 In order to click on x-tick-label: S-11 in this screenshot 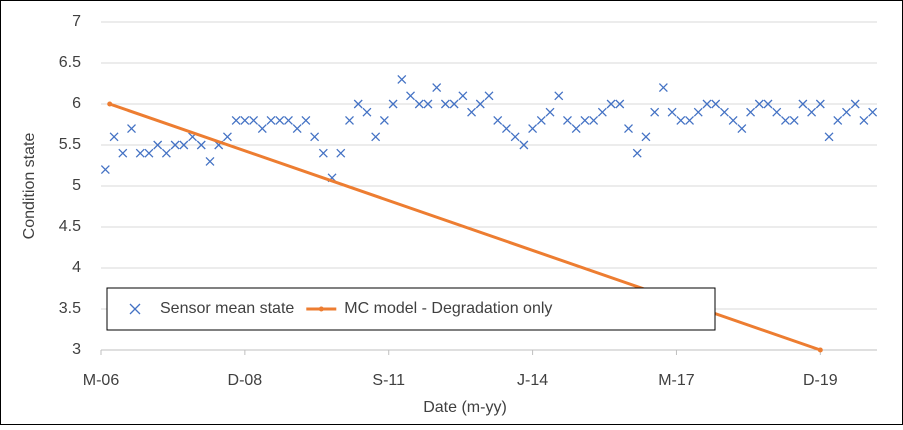, I will do `click(388, 380)`.